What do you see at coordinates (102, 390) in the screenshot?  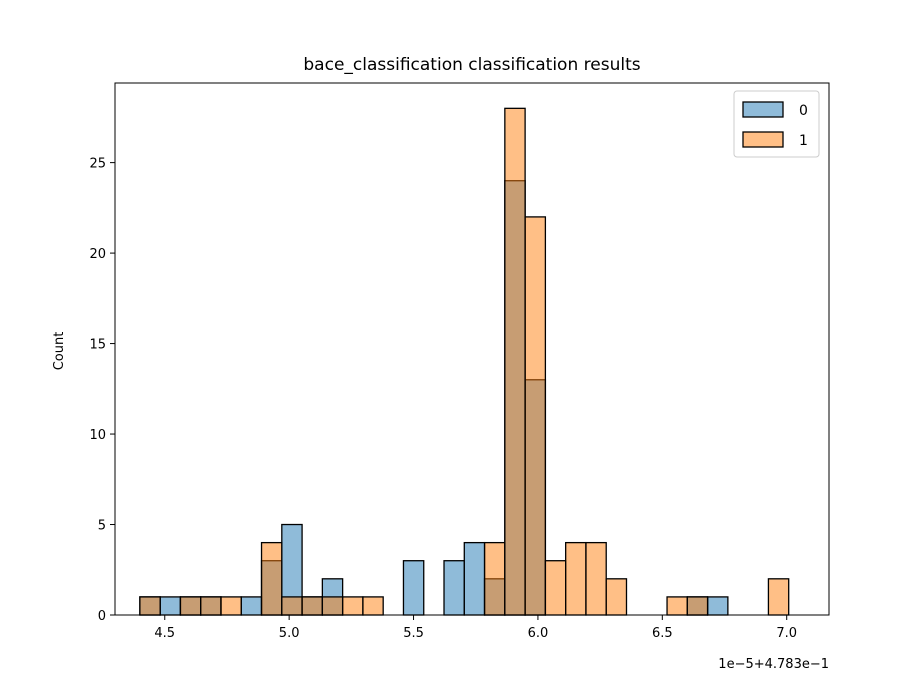 I see `y-axis: 0 5 10 15 20 25` at bounding box center [102, 390].